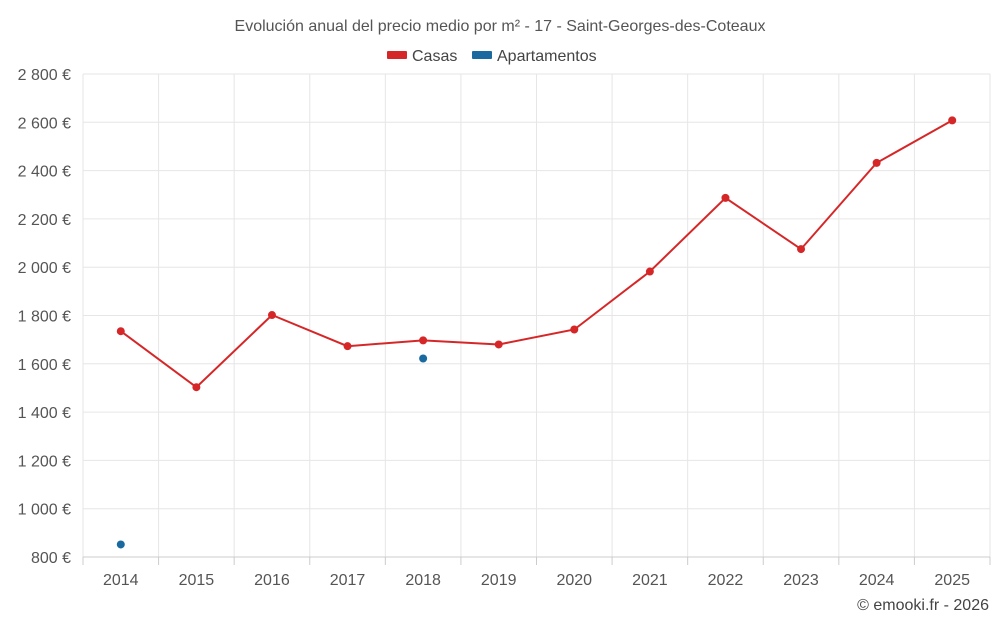  What do you see at coordinates (348, 580) in the screenshot?
I see `x-tick-label: 2017` at bounding box center [348, 580].